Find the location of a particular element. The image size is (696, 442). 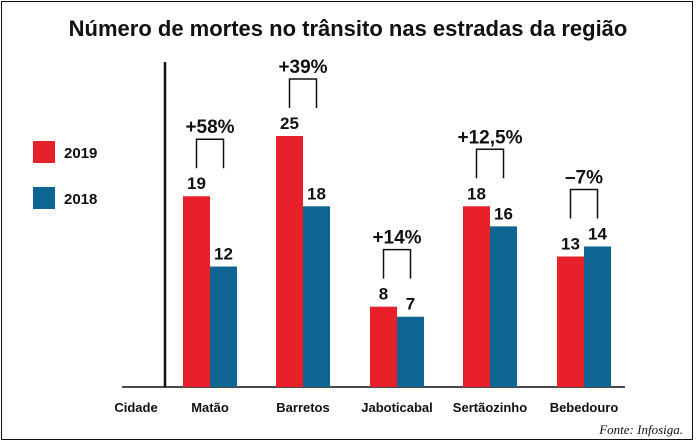

change-label-0: +58% is located at coordinates (209, 127).